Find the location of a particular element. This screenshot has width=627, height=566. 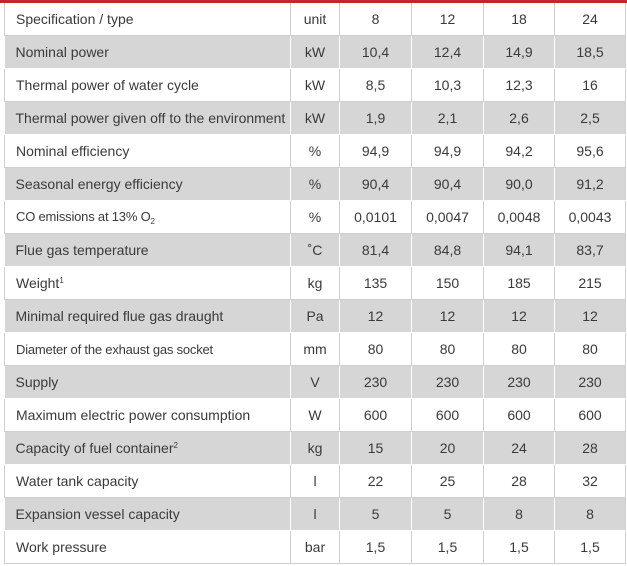

spec-cell: Diameter of the exhaust gas socket is located at coordinates (147, 349).